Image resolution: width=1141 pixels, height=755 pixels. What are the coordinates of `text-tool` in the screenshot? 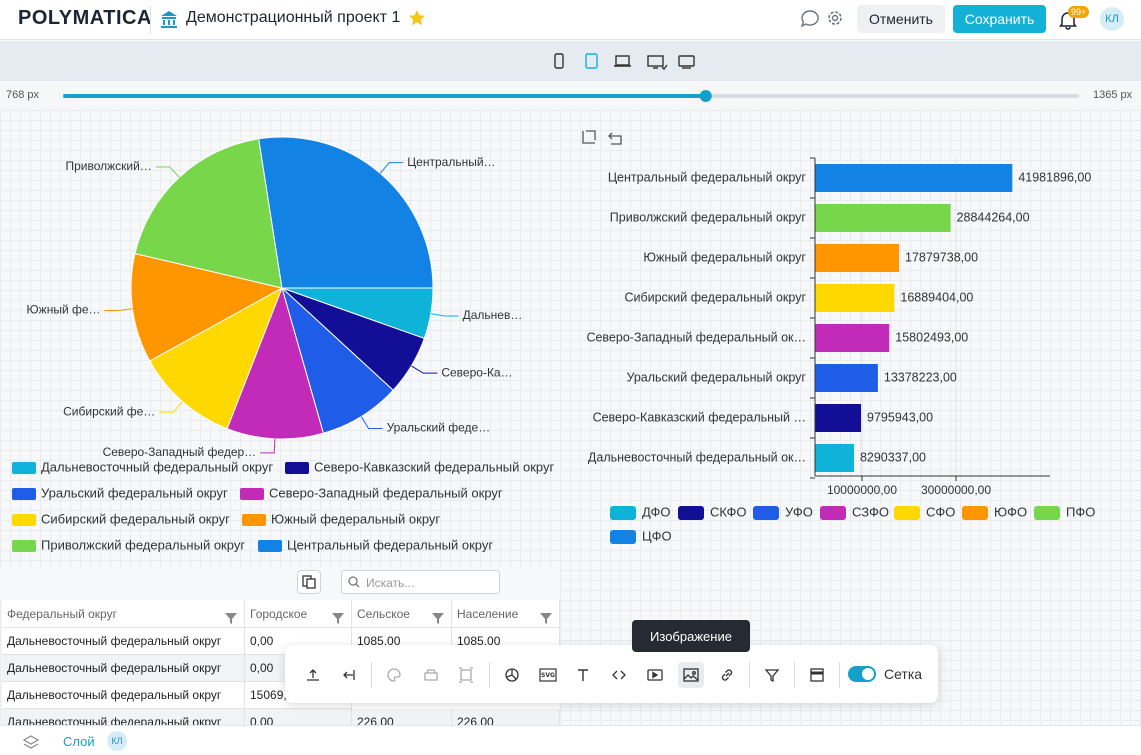 It's located at (583, 675).